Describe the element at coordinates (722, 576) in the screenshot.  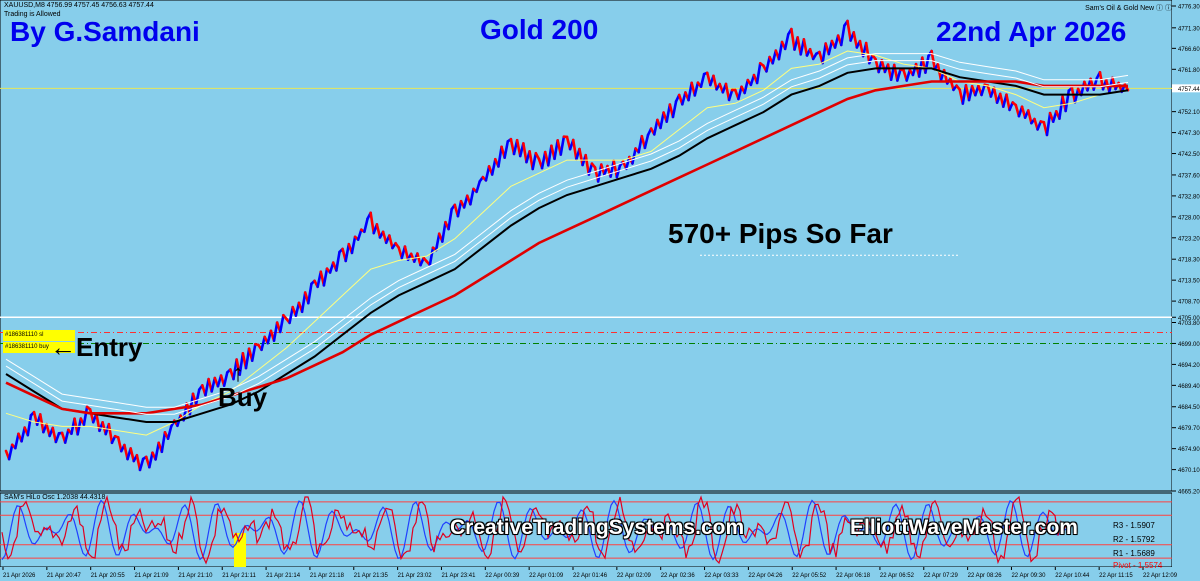
I see `x-tick-label: 22 Apr 03:33` at that location.